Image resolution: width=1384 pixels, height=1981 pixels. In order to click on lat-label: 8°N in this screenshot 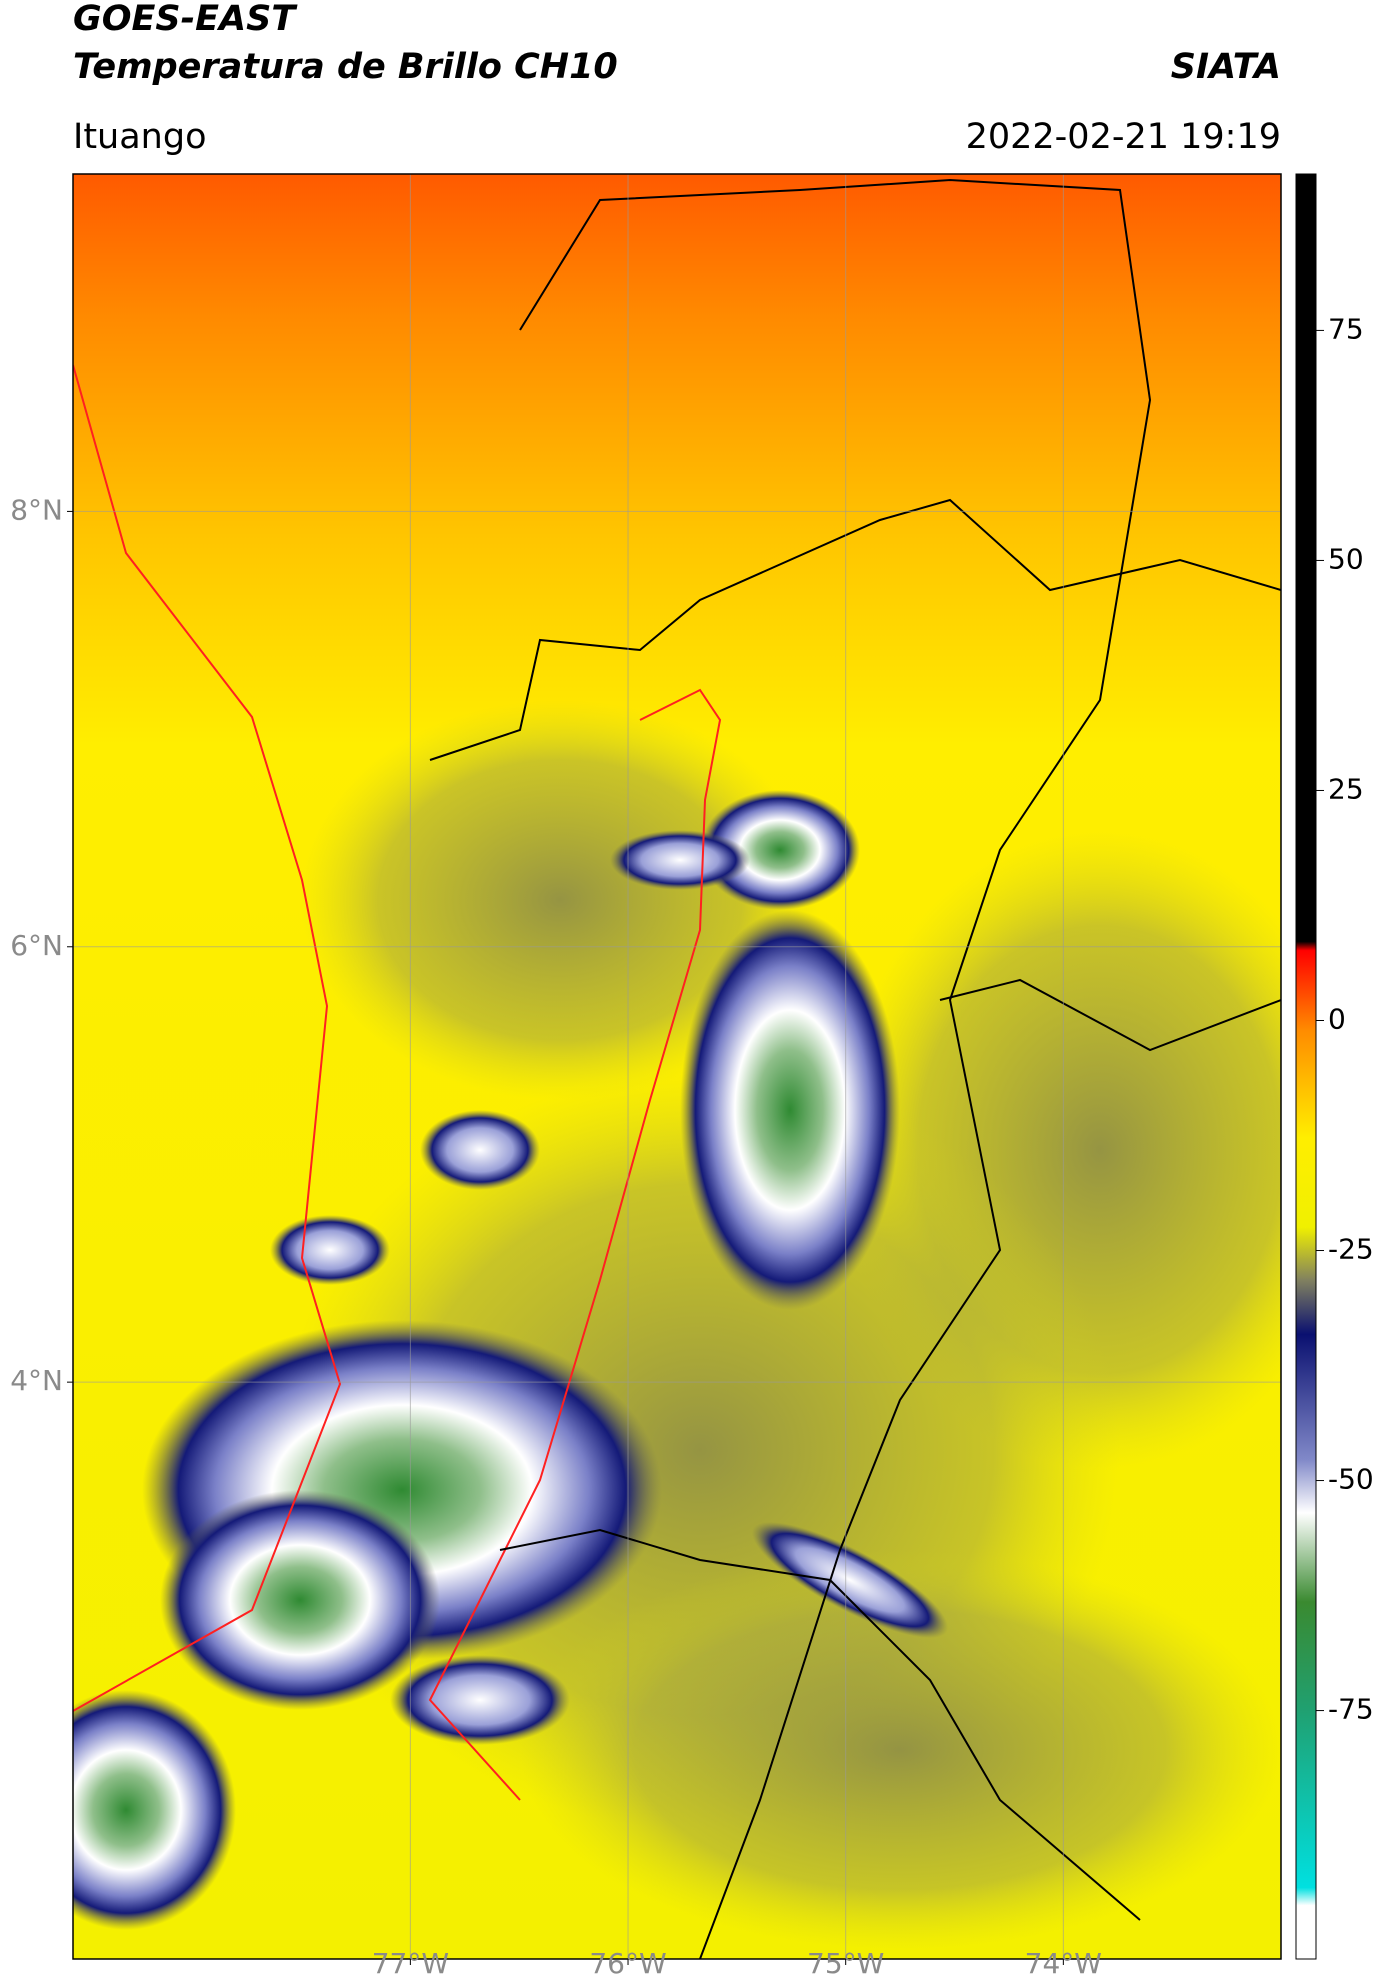, I will do `click(36, 509)`.